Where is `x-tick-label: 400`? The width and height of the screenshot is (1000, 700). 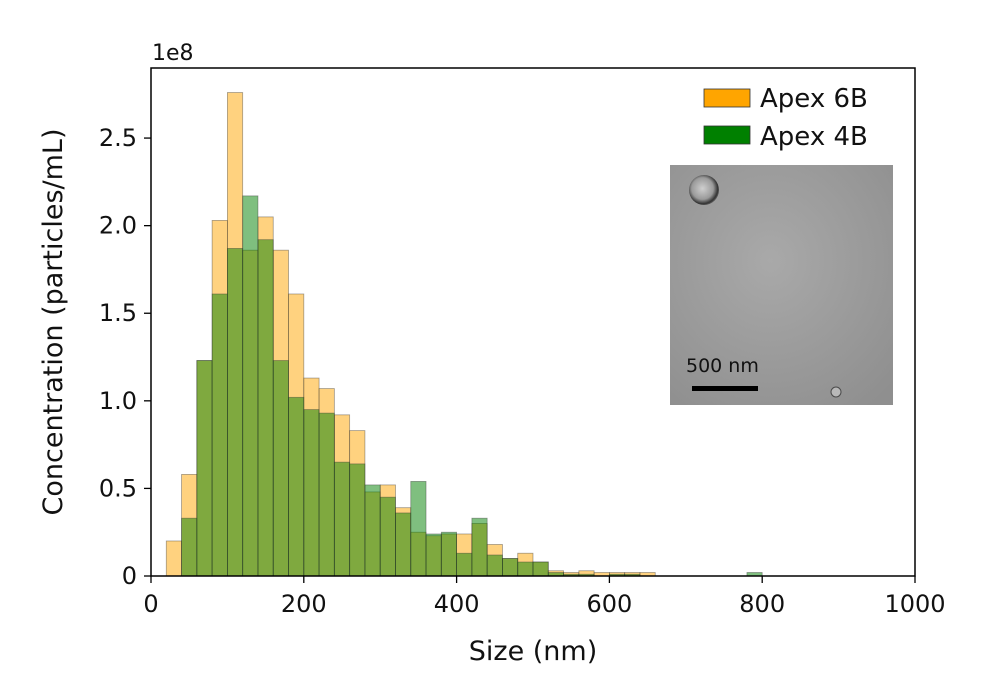 x-tick-label: 400 is located at coordinates (457, 604).